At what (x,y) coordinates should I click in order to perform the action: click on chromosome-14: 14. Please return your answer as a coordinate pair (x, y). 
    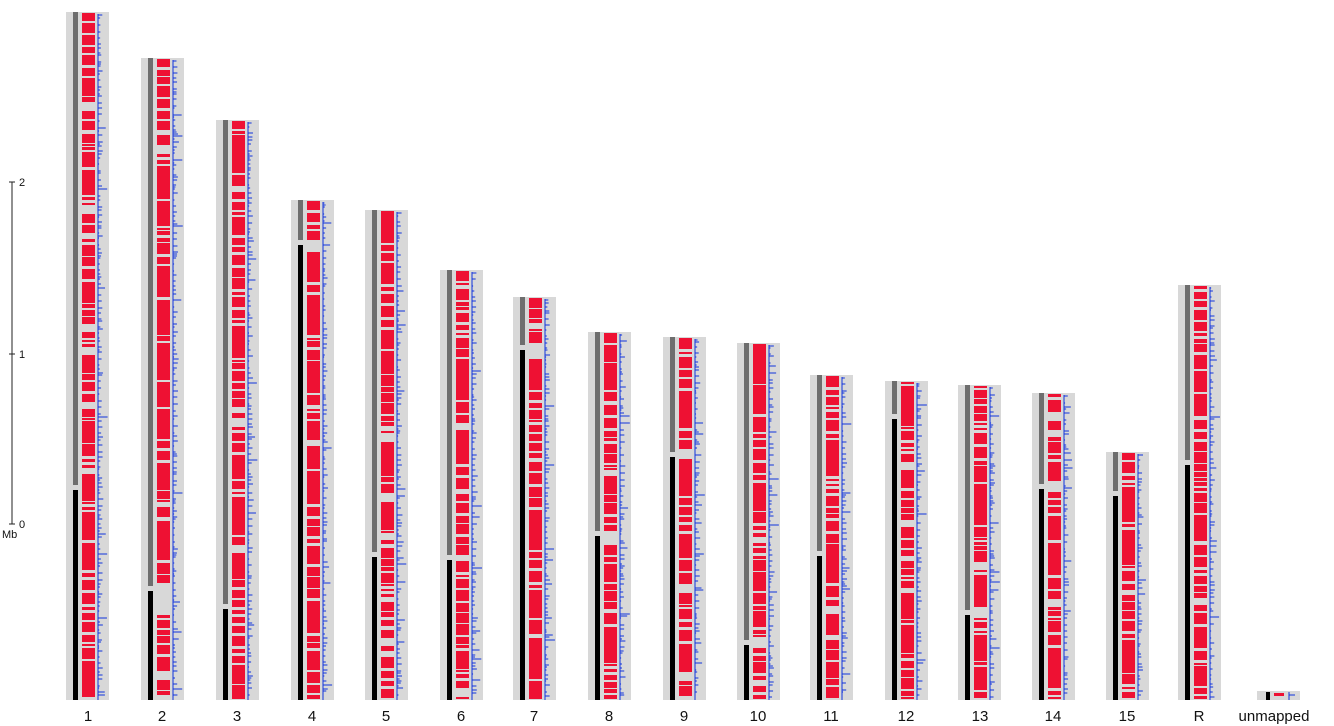
    Looking at the image, I should click on (1053, 559).